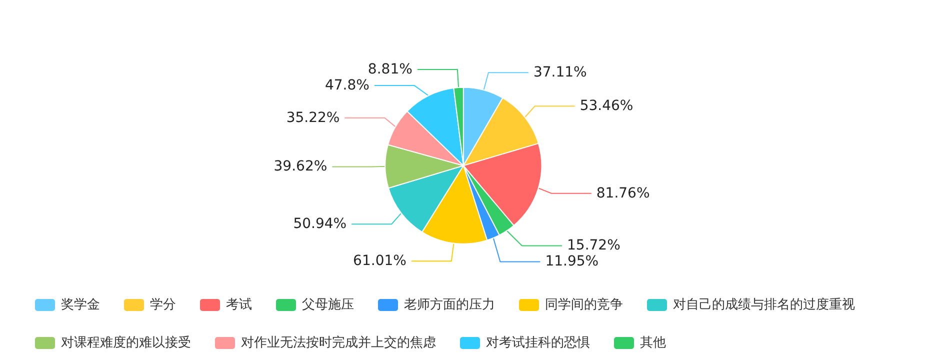  Describe the element at coordinates (538, 343) in the screenshot. I see `legend-label: 对考试挂科的恐惧` at that location.